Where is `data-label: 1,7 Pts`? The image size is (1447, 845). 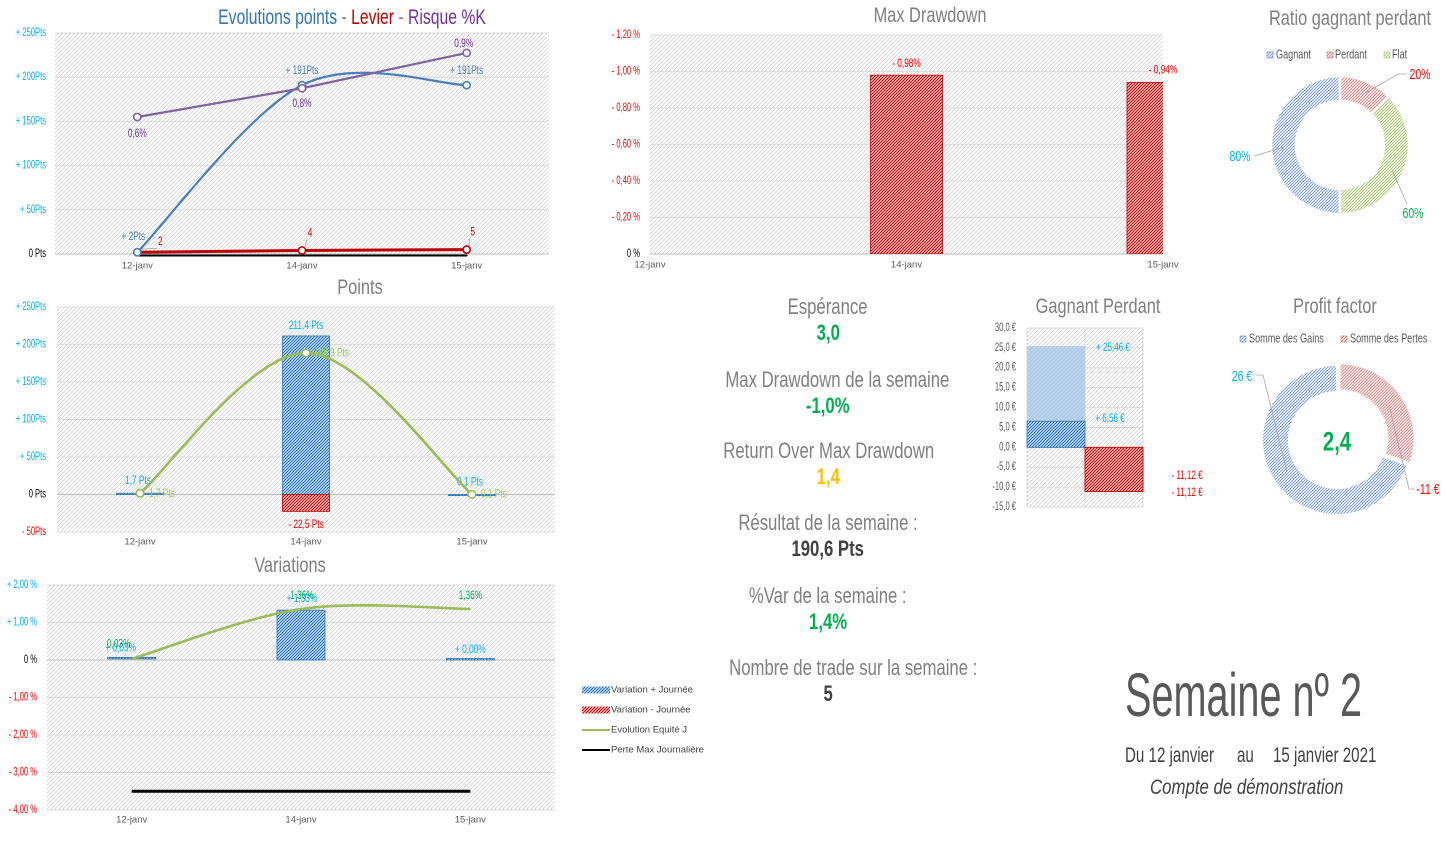
data-label: 1,7 Pts is located at coordinates (138, 481).